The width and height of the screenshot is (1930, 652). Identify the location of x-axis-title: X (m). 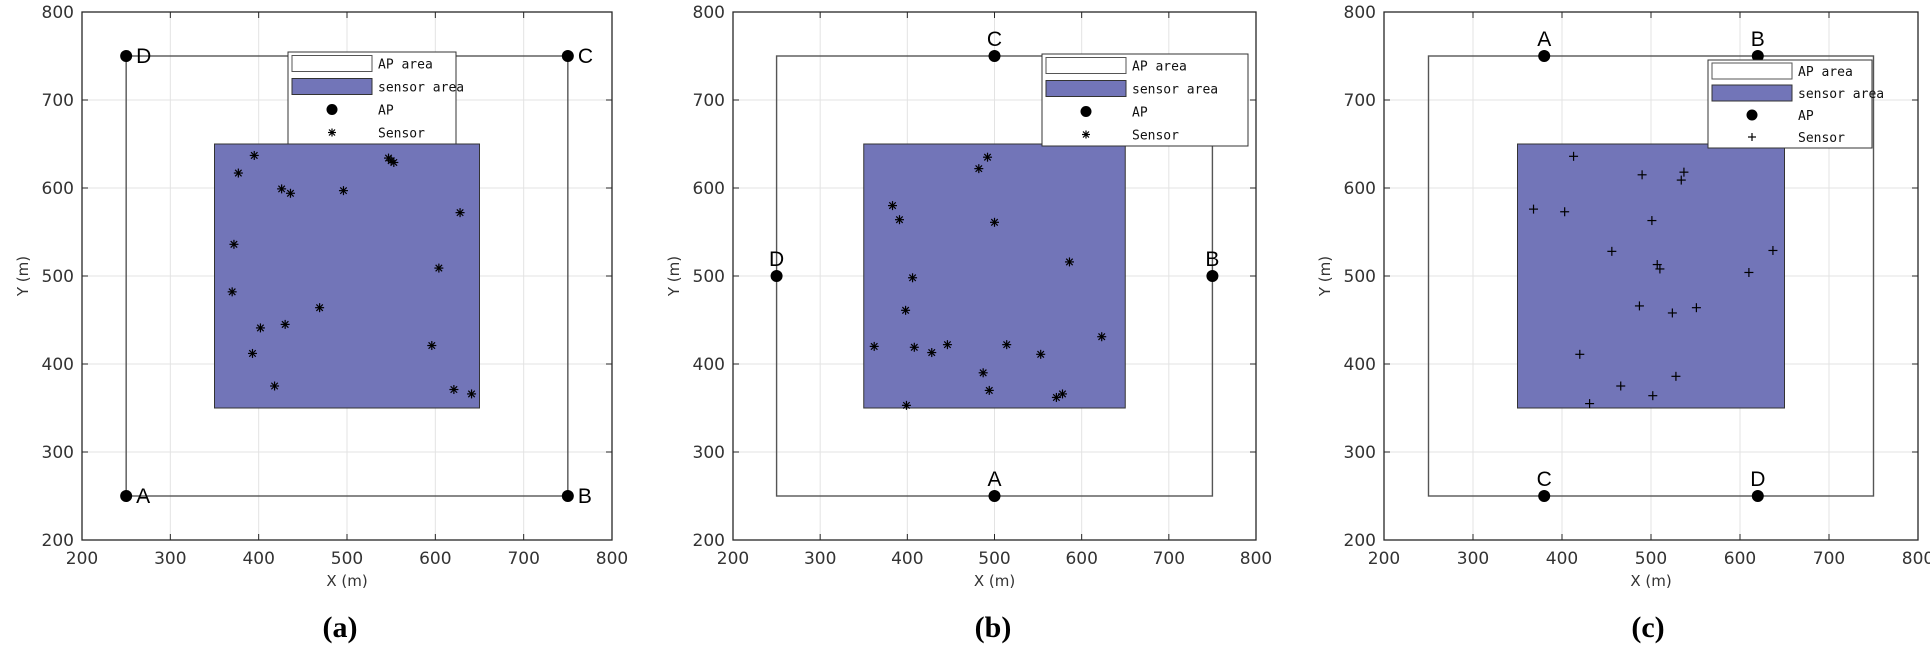
(346, 581).